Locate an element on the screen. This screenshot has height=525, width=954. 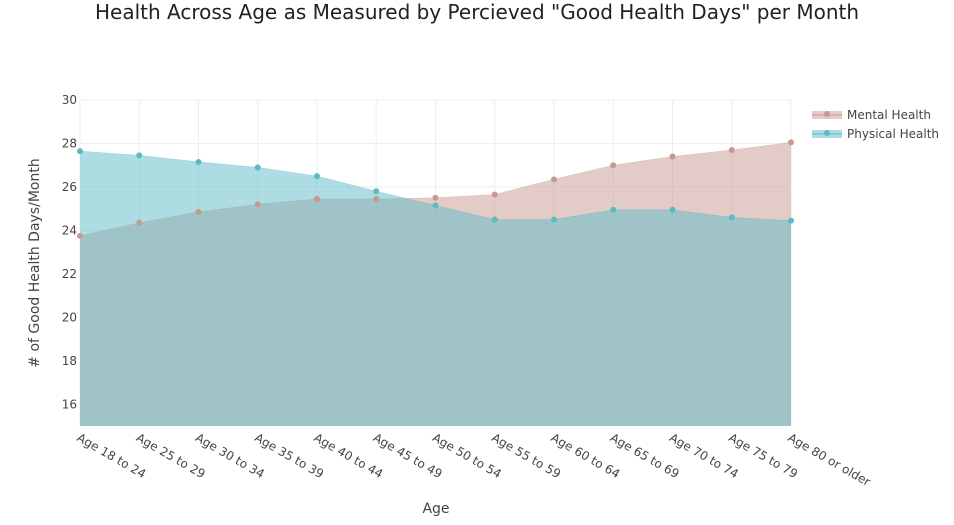
y-tick-label: 24 is located at coordinates (69, 230).